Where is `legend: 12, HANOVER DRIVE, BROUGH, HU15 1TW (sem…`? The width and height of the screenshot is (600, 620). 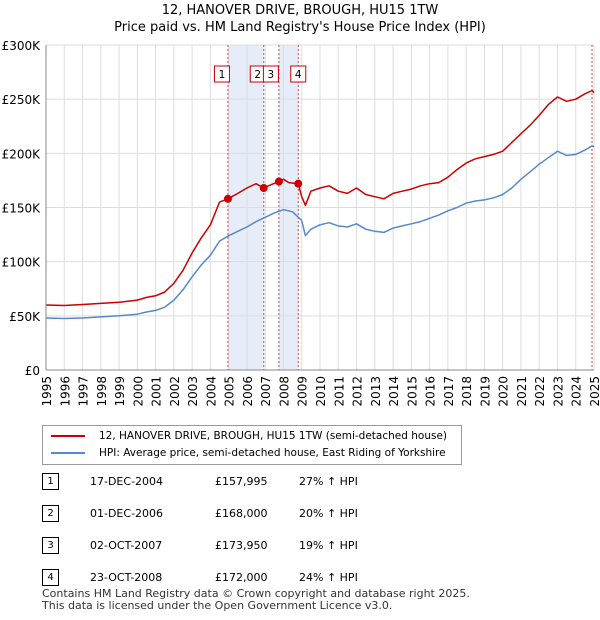 legend: 12, HANOVER DRIVE, BROUGH, HU15 1TW (sem… is located at coordinates (252, 445).